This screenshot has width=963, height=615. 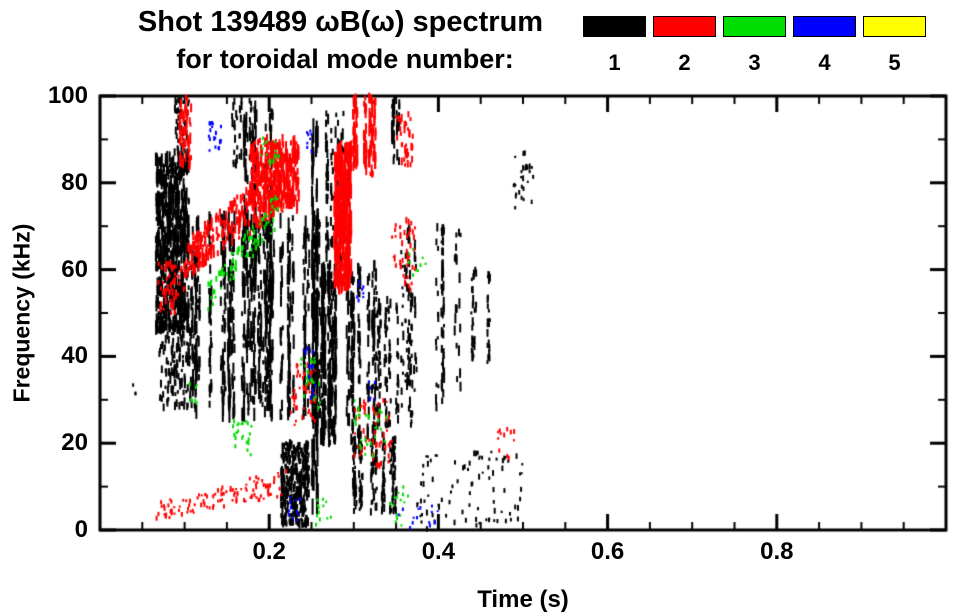 I want to click on legend-number-mode-2: 2, so click(x=684, y=62).